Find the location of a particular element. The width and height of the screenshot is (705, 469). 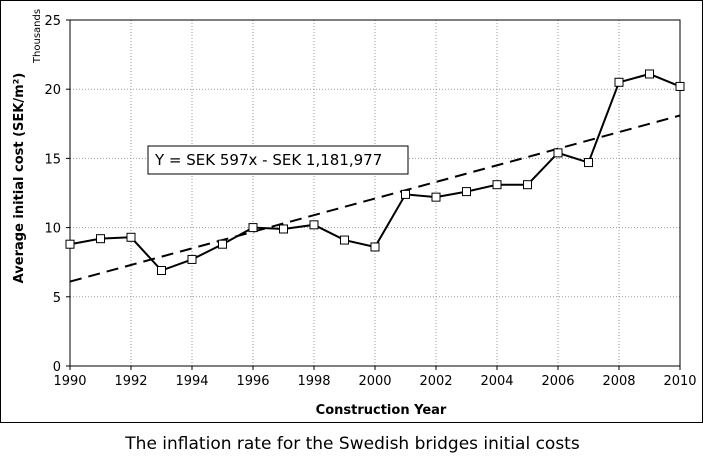

x-tick-label: 1994 is located at coordinates (191, 381).